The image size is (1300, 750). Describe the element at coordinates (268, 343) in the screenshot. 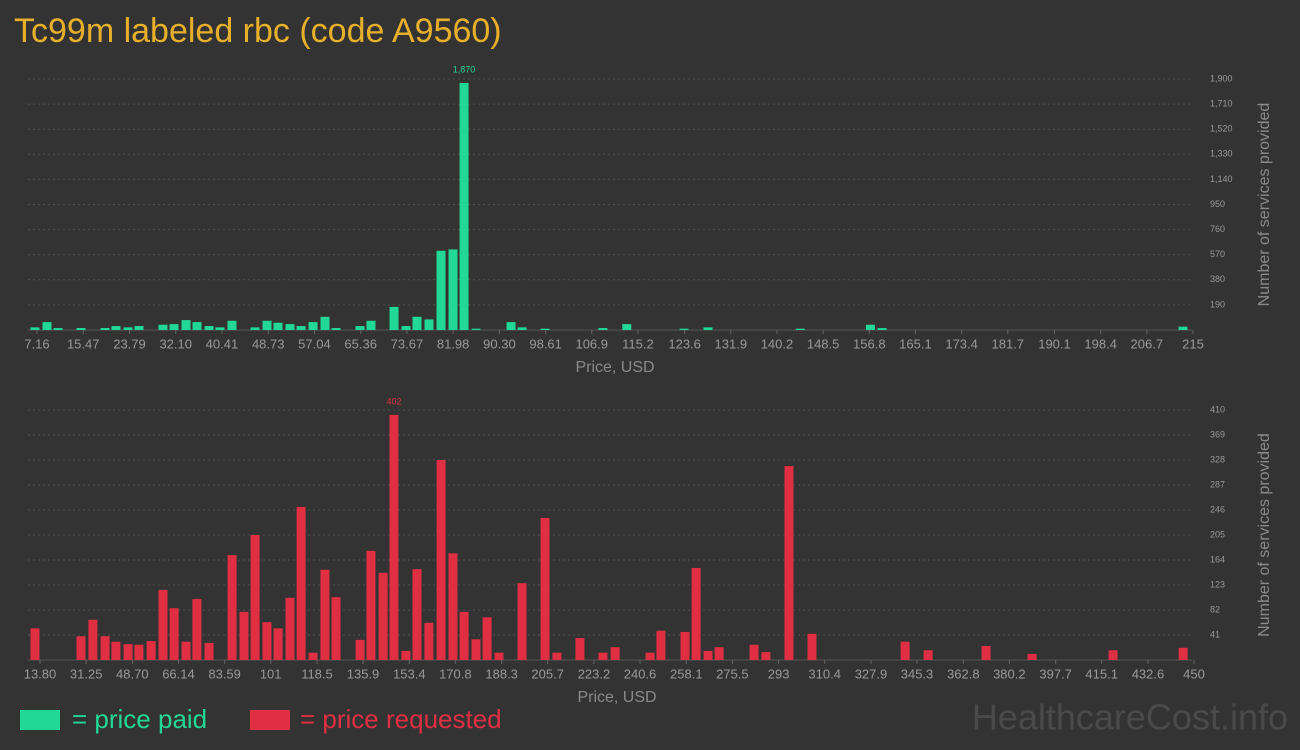

I see `x-tick-label: 48.73` at that location.